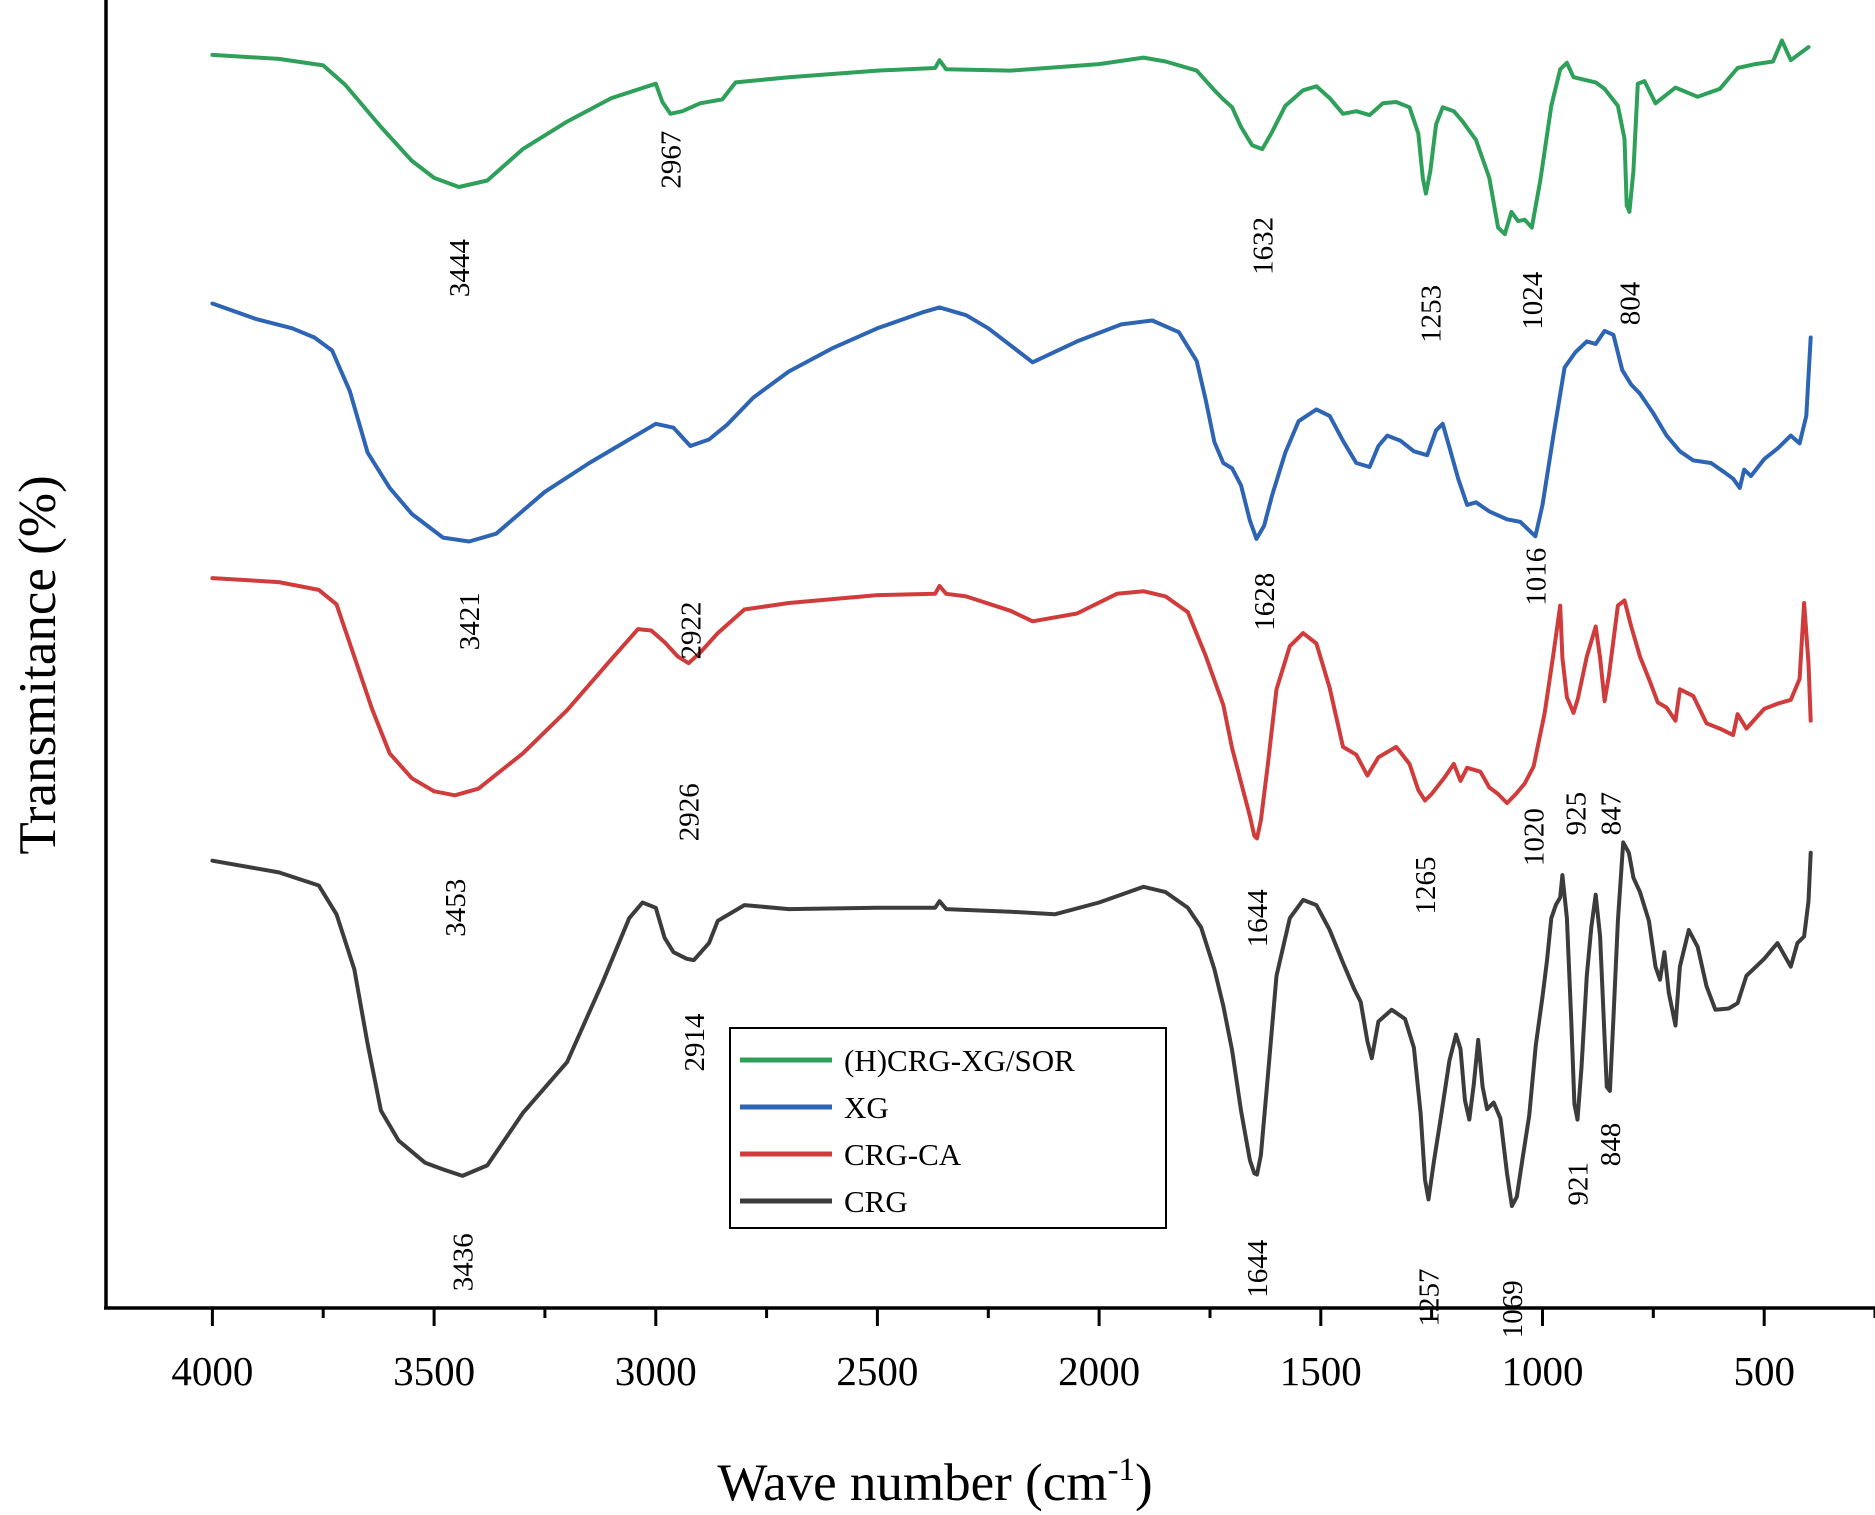  What do you see at coordinates (1426, 886) in the screenshot?
I see `peak-label: 1265` at bounding box center [1426, 886].